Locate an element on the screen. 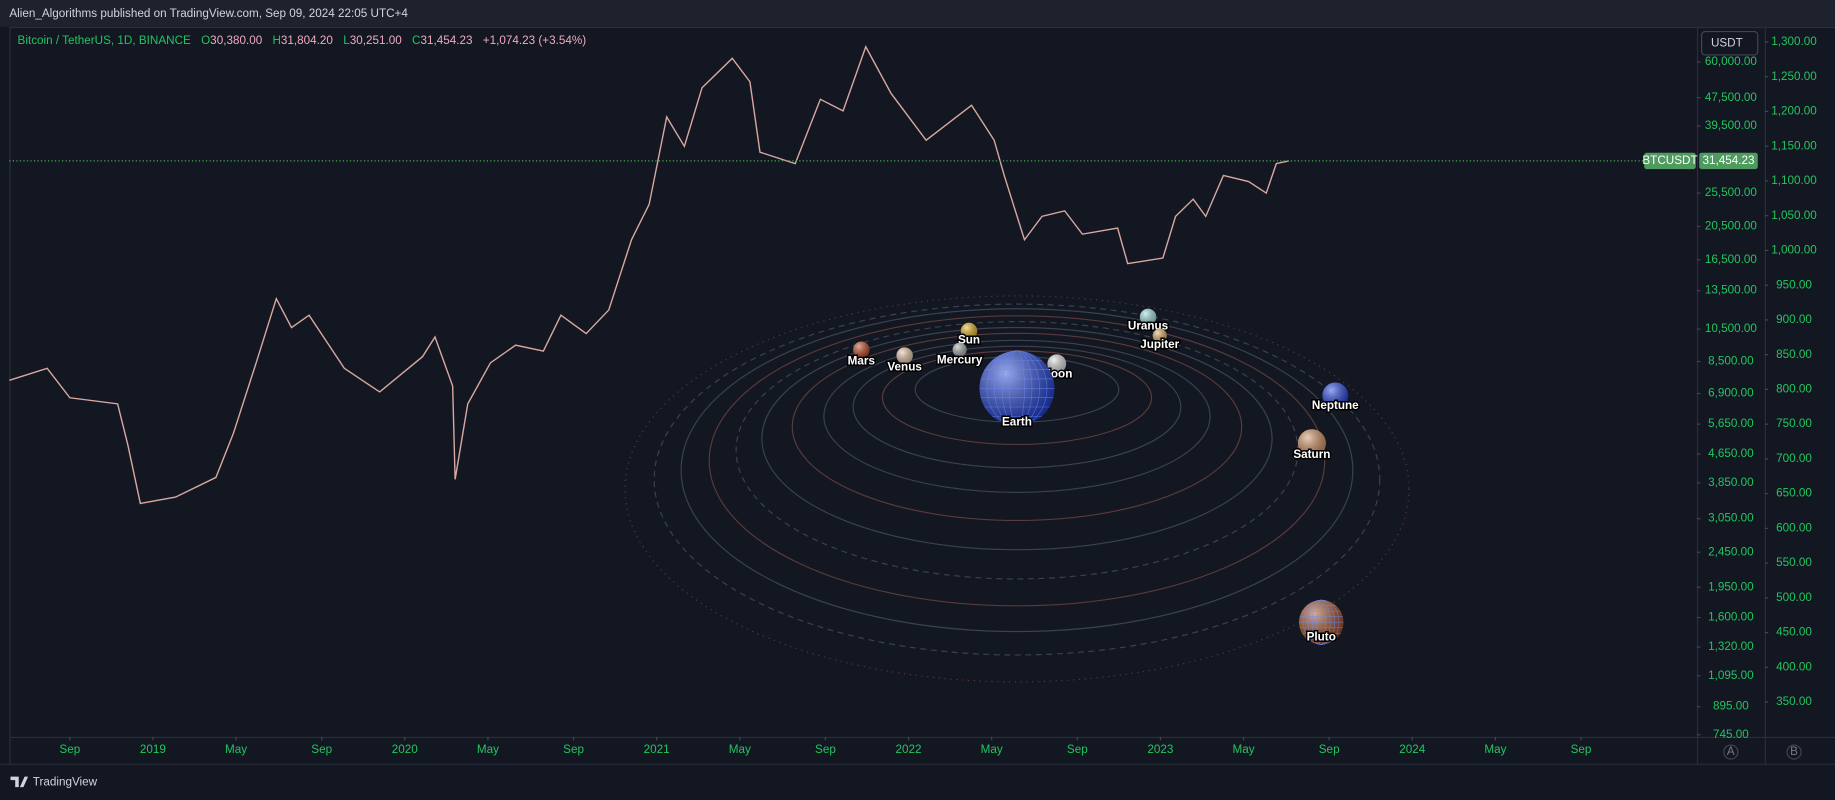 The image size is (1835, 800). y-tick-label: 4,650.00 is located at coordinates (1731, 453).